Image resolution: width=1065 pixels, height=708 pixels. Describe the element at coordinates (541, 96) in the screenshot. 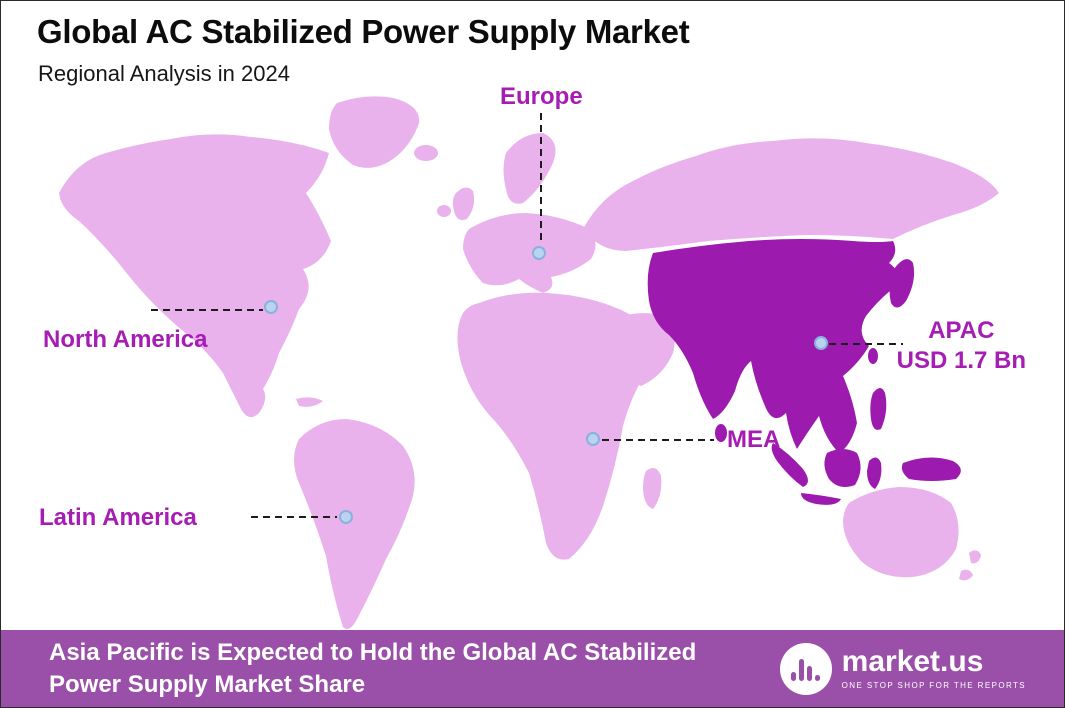

I see `label-europe: Europe` at that location.